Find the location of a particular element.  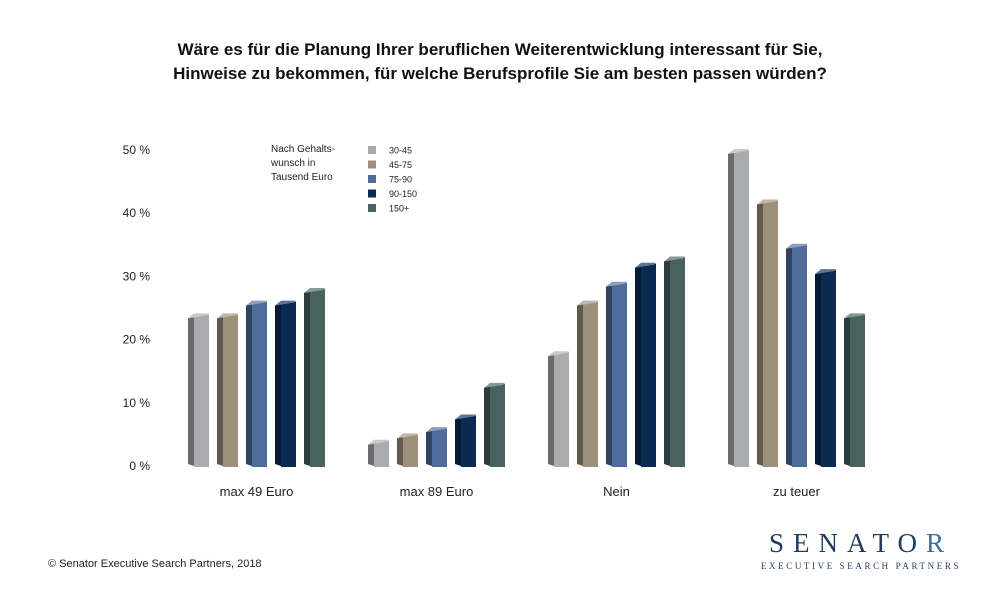

legend-title-line-0: Nach Gehalts- is located at coordinates (303, 149).